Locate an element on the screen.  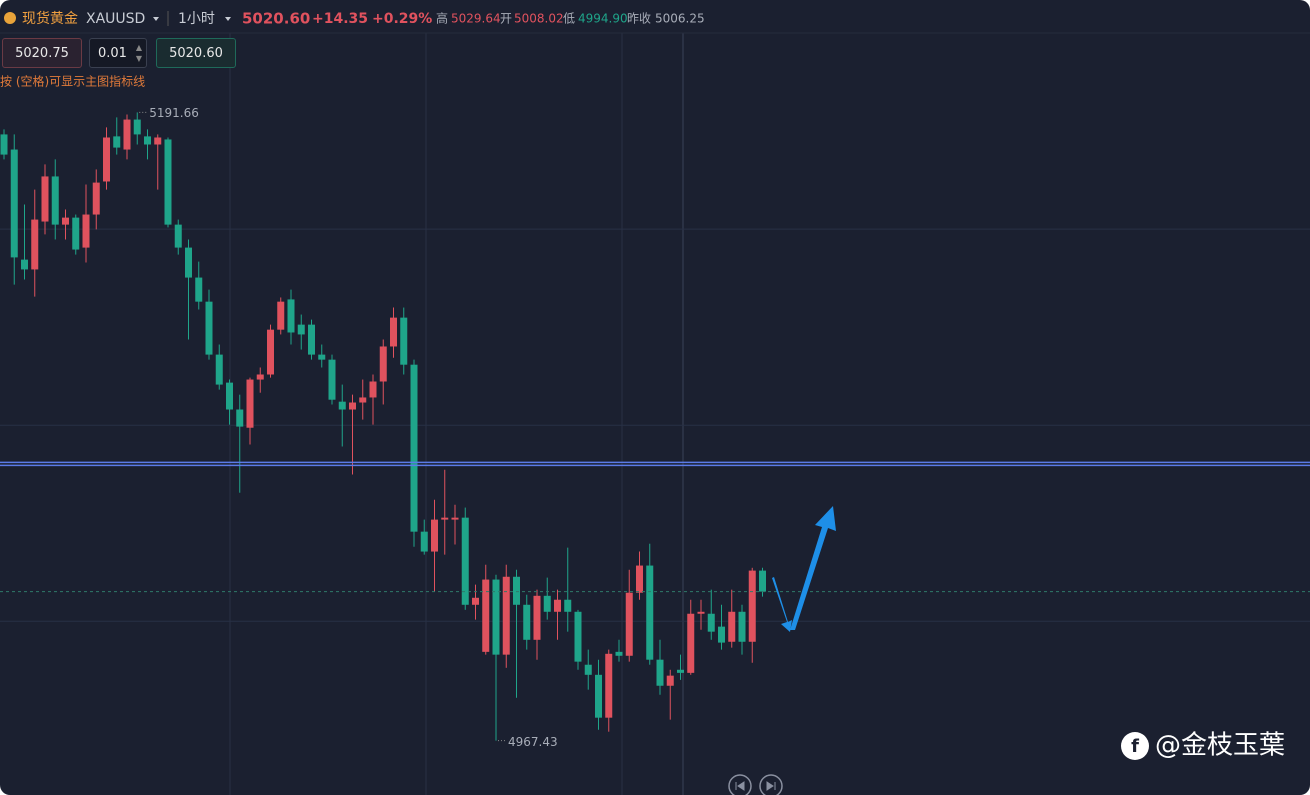
lot-value: 0.01 is located at coordinates (112, 53).